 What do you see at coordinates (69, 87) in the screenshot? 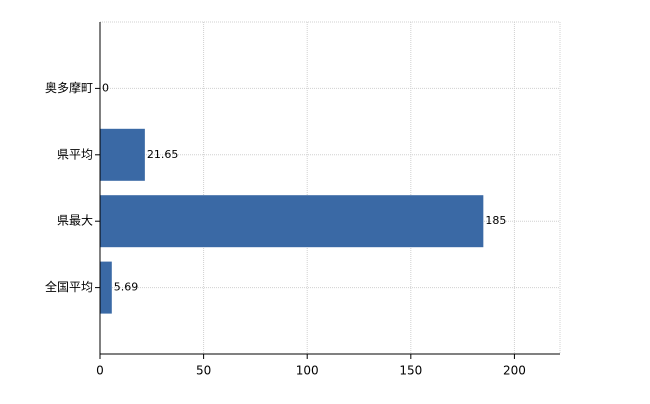
I see `y-tick-label: 奥多摩町` at bounding box center [69, 87].